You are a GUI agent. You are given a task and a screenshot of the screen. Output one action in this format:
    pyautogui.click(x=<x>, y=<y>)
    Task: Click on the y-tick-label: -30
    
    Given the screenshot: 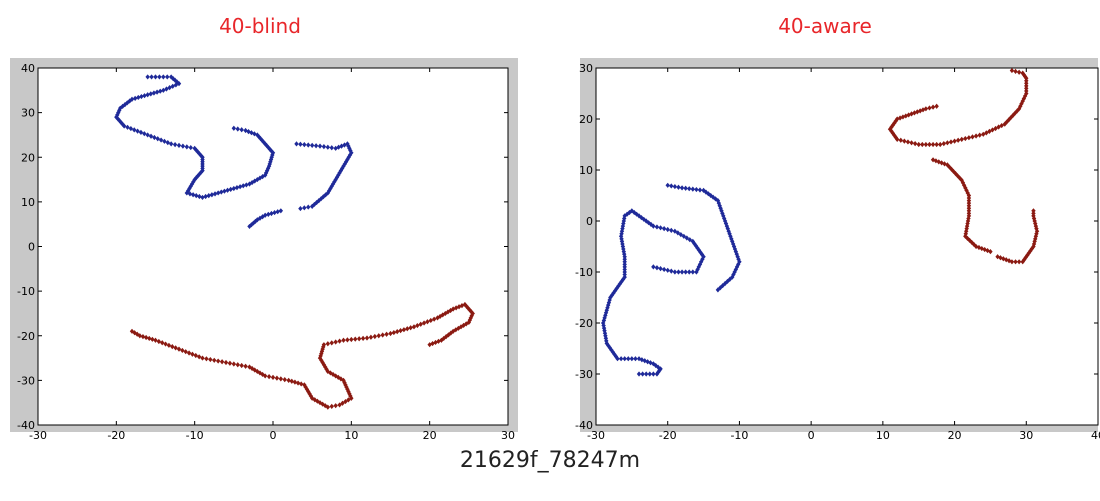 What is the action you would take?
    pyautogui.click(x=26, y=380)
    